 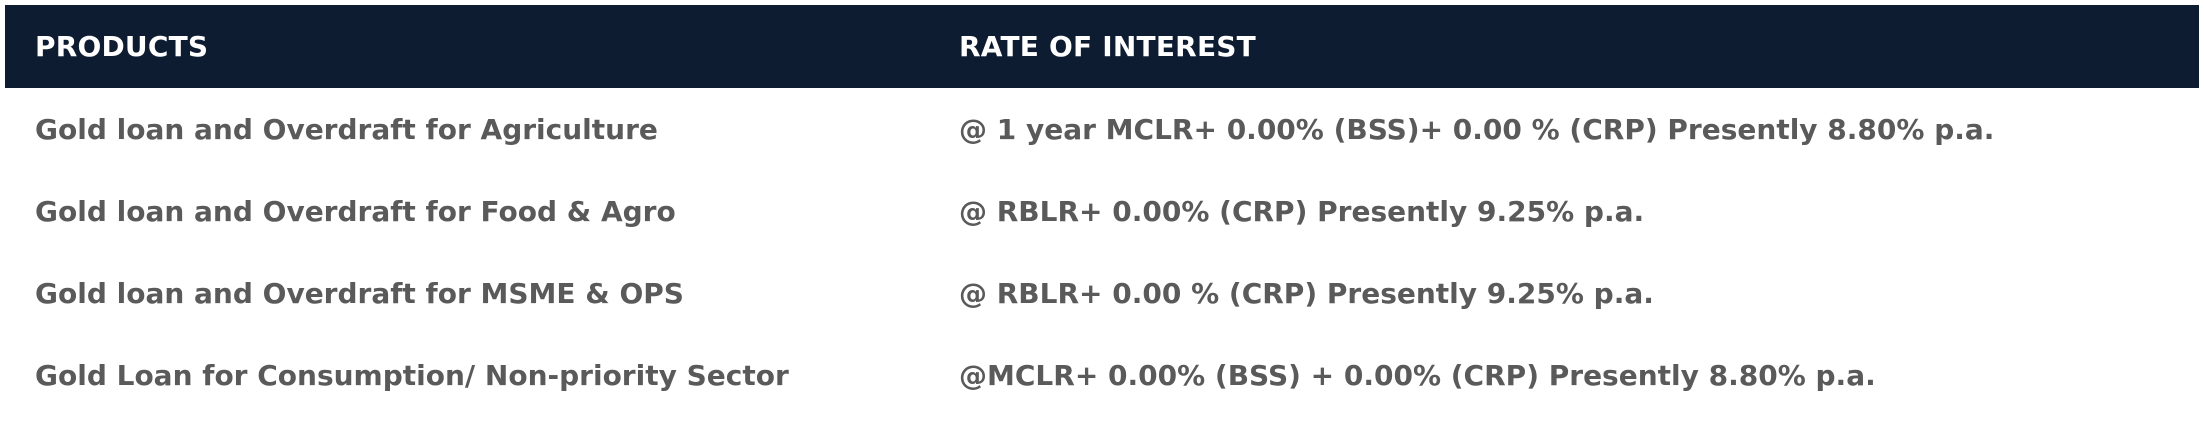 I want to click on rate-cell: @ RBLR+ 0.00% (CRP) Presently 9.25% p.a., so click(x=1302, y=211).